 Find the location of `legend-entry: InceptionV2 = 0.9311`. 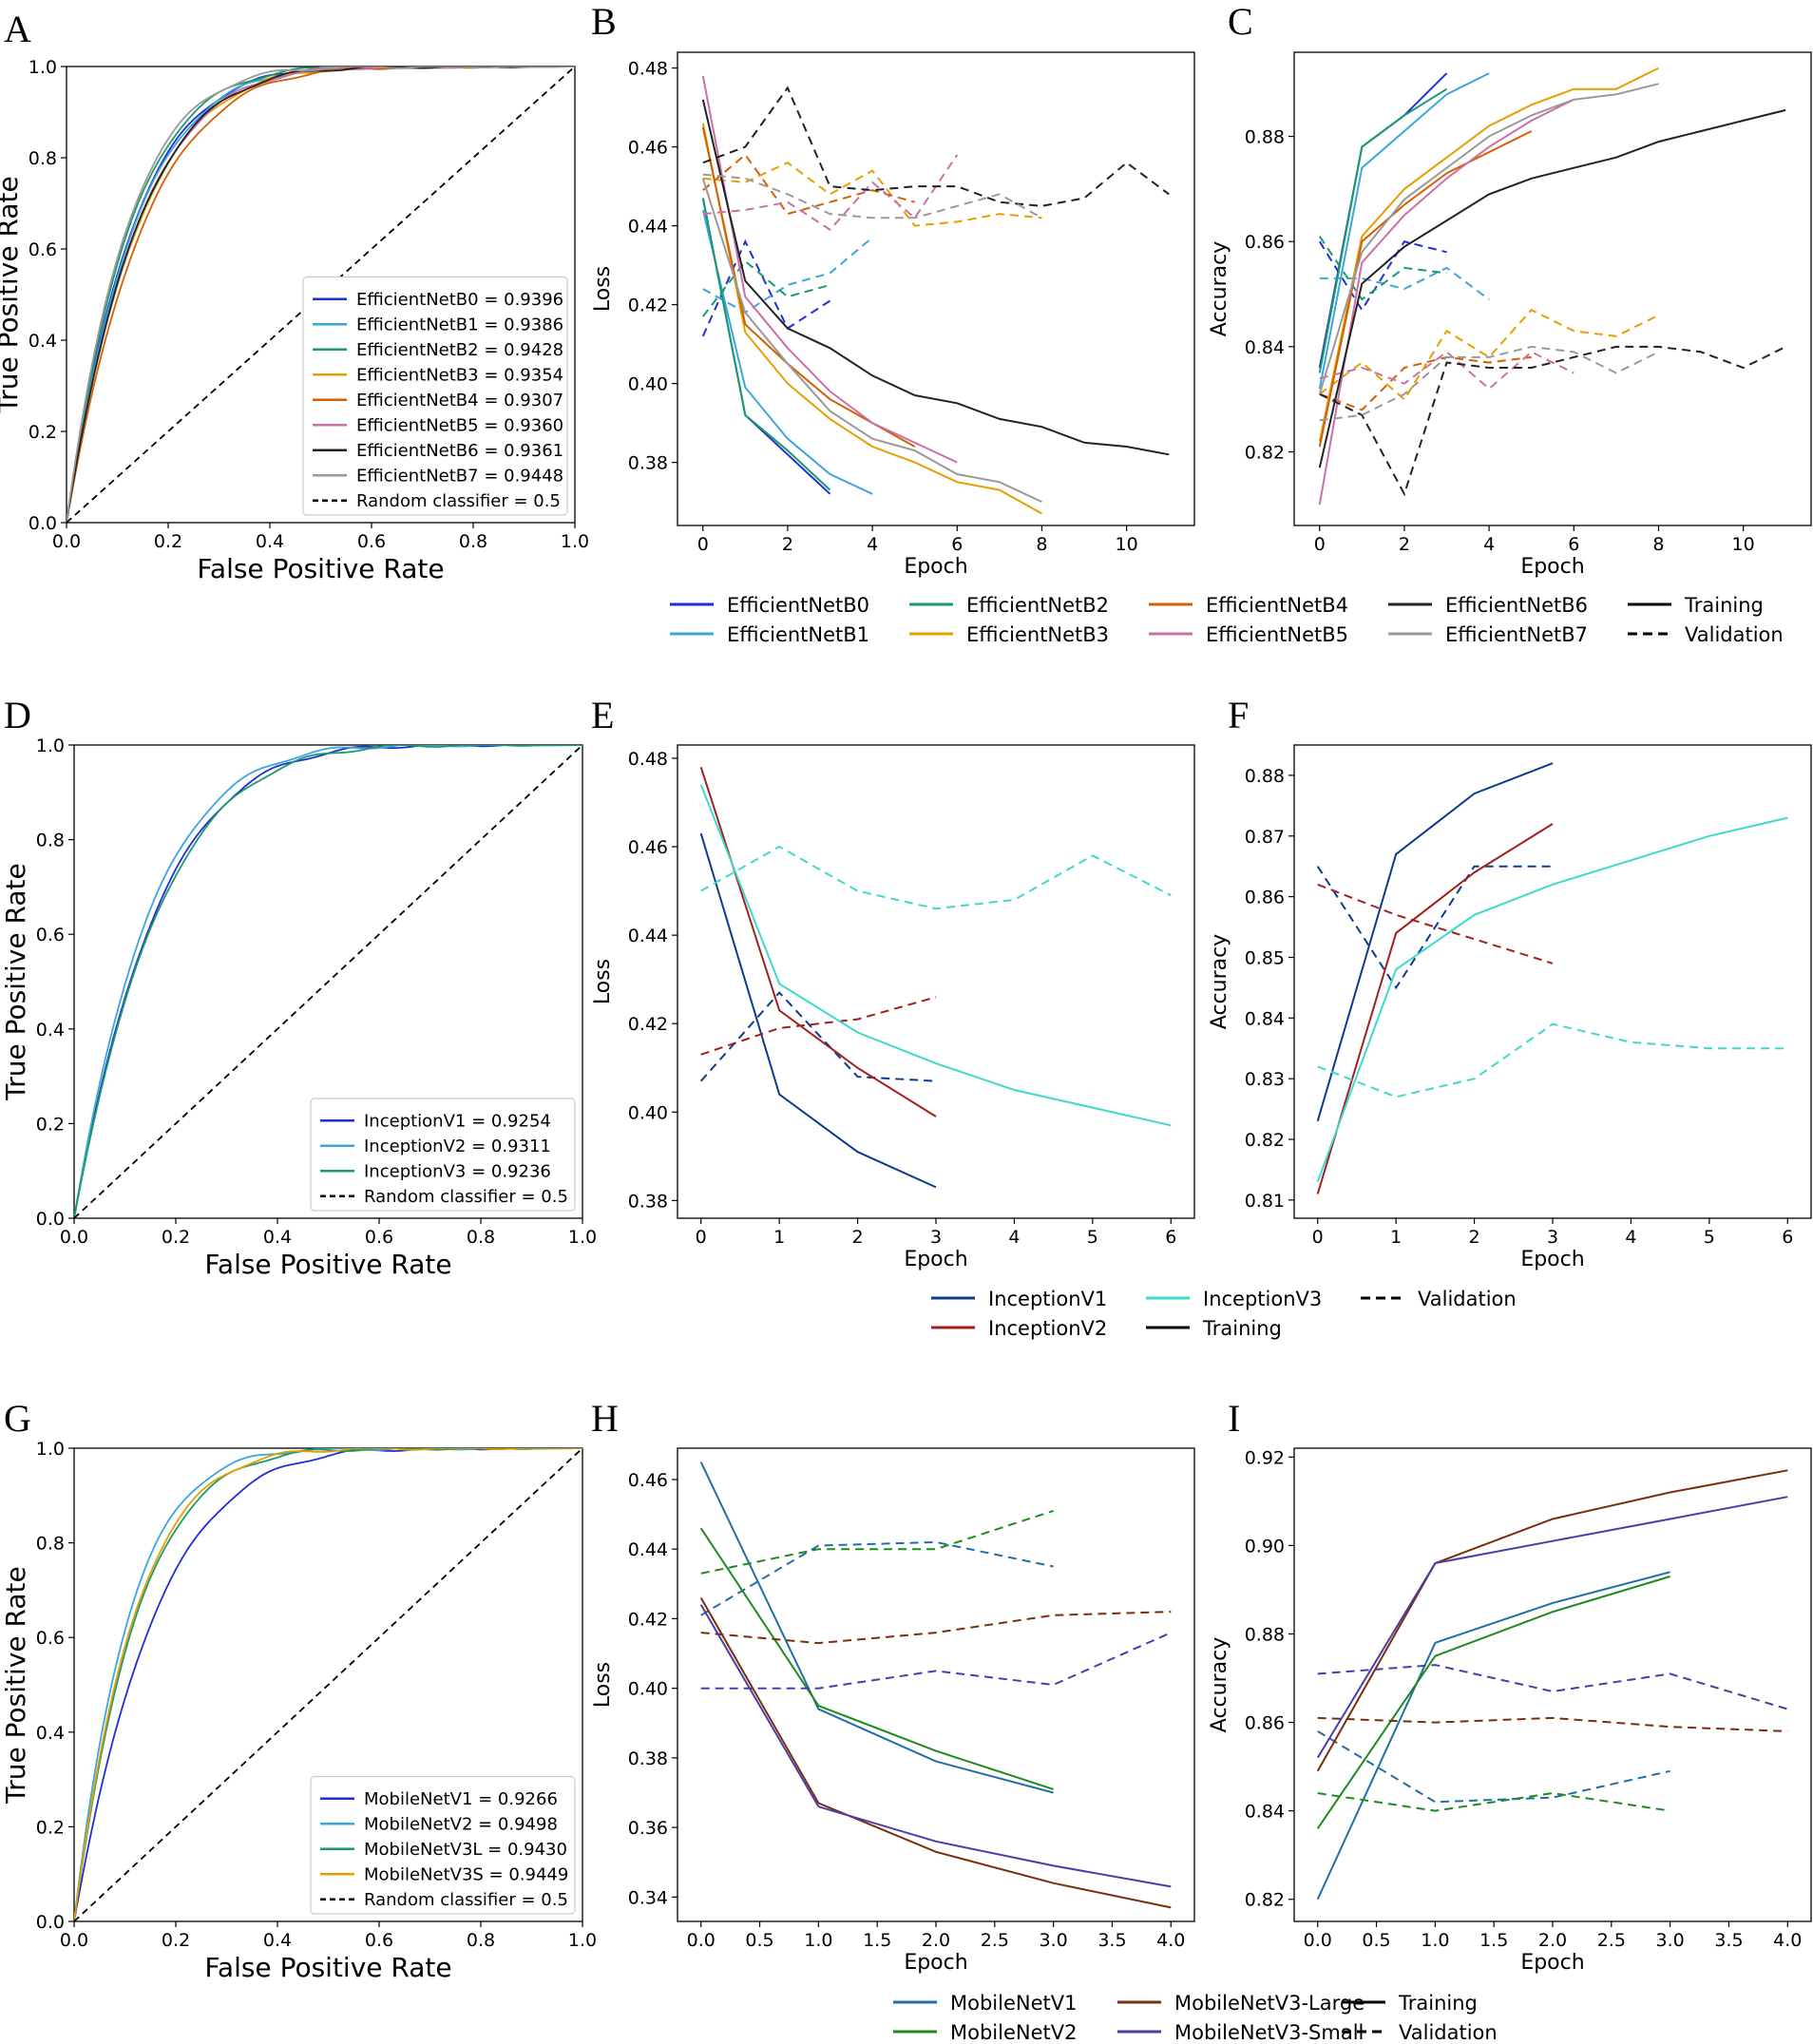

legend-entry: InceptionV2 = 0.9311 is located at coordinates (457, 1146).